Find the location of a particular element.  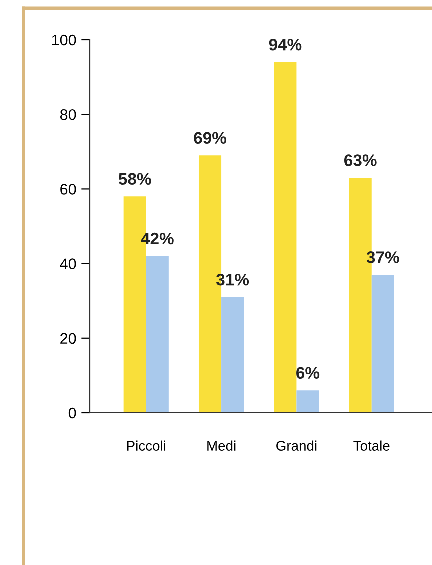

data-label: 69% is located at coordinates (210, 138).